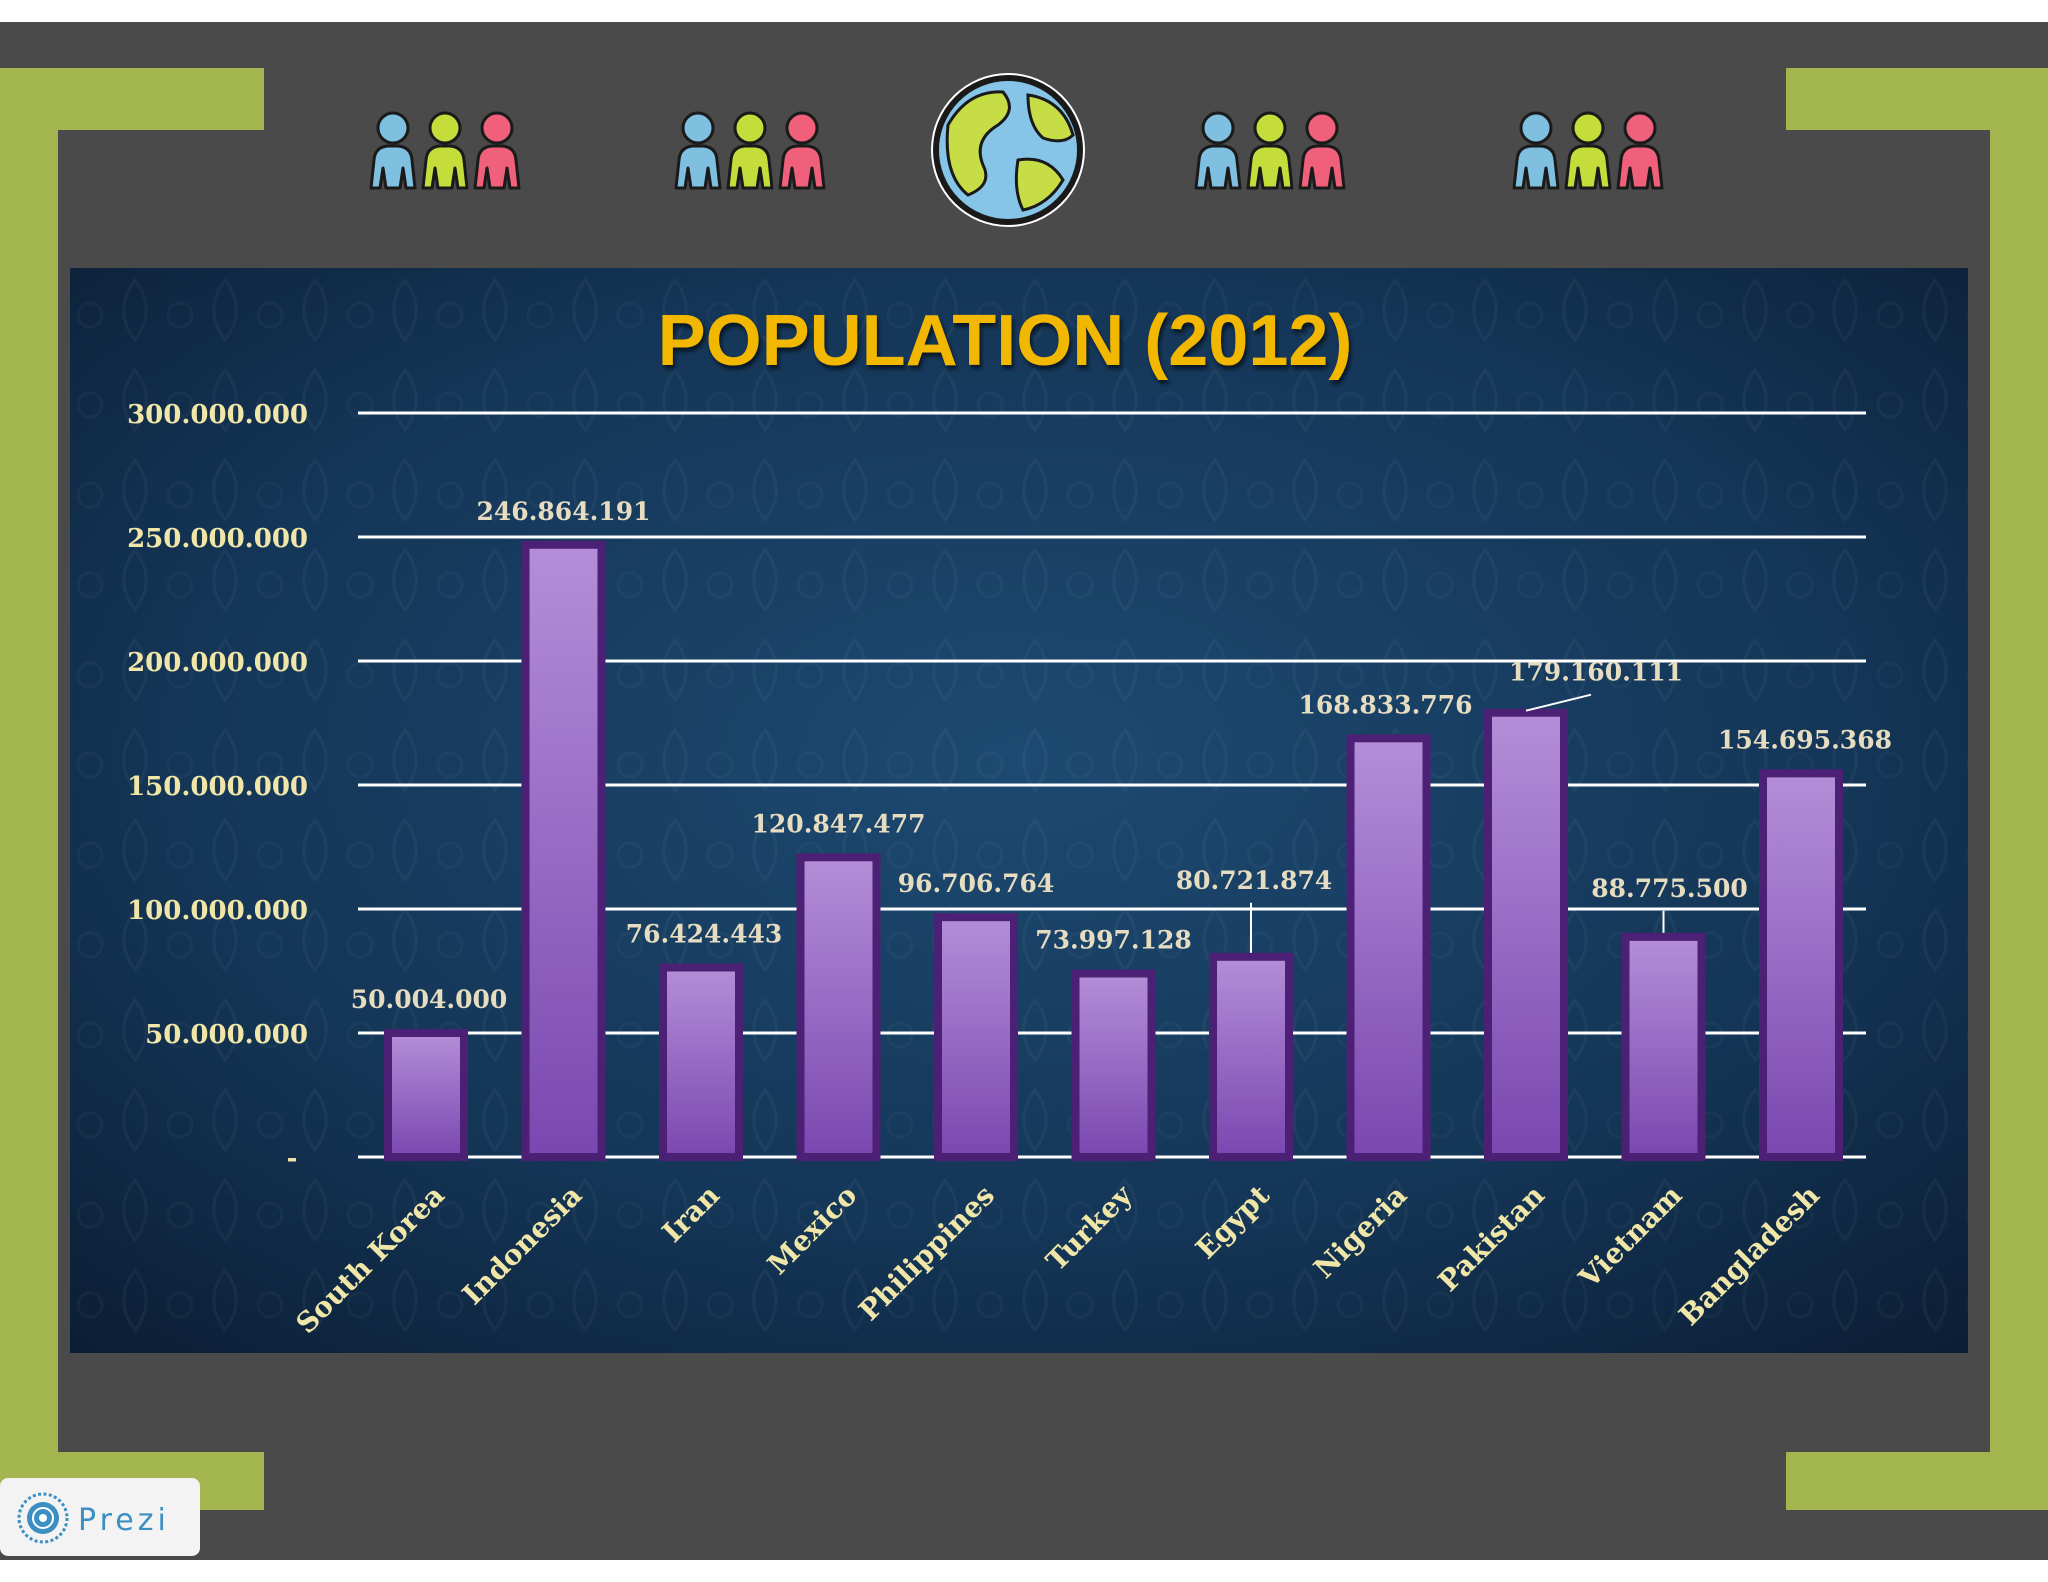  I want to click on prezi-watermark: Prezi, so click(100, 1517).